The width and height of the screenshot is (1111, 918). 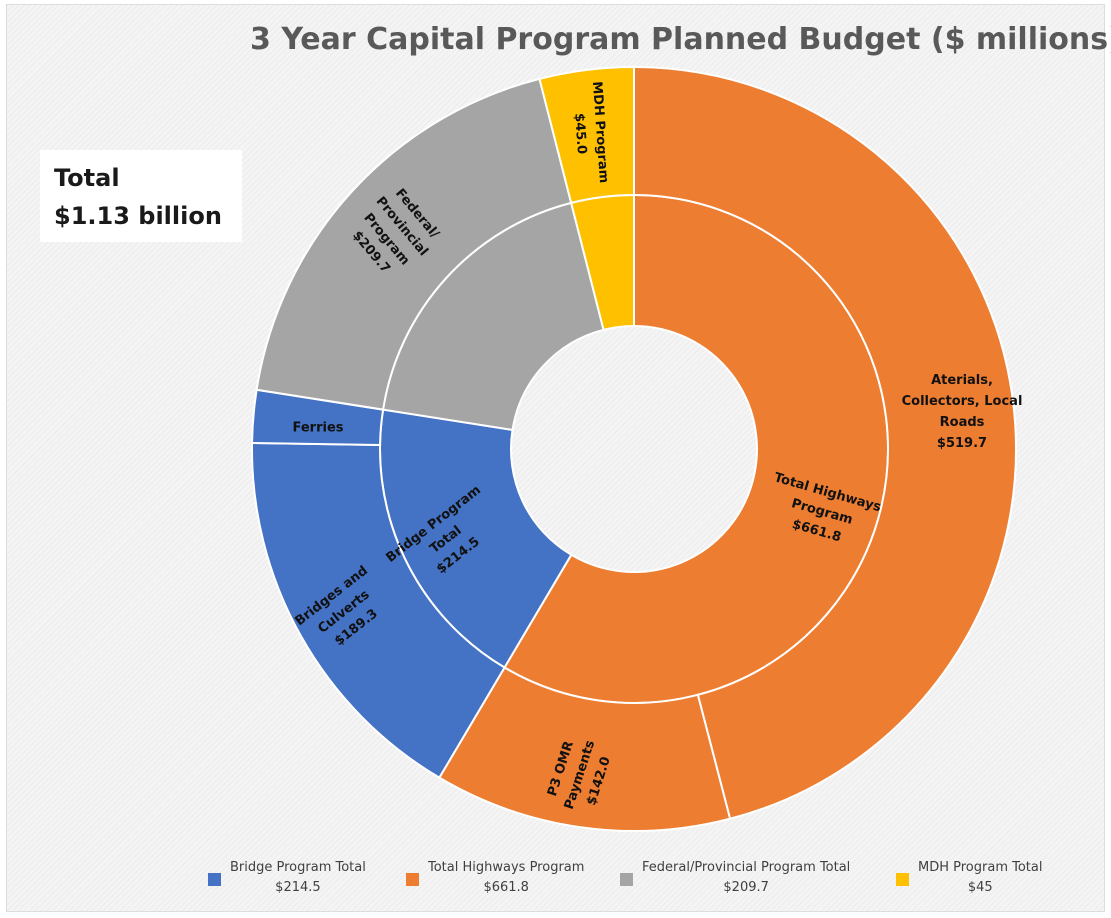 I want to click on segment-label-line: Roads, so click(x=962, y=422).